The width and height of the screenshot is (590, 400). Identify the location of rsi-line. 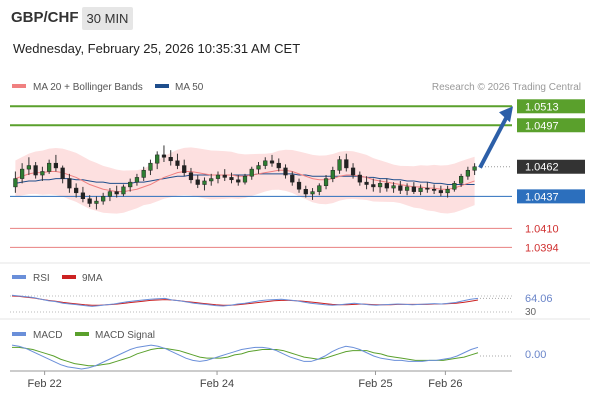
(245, 300).